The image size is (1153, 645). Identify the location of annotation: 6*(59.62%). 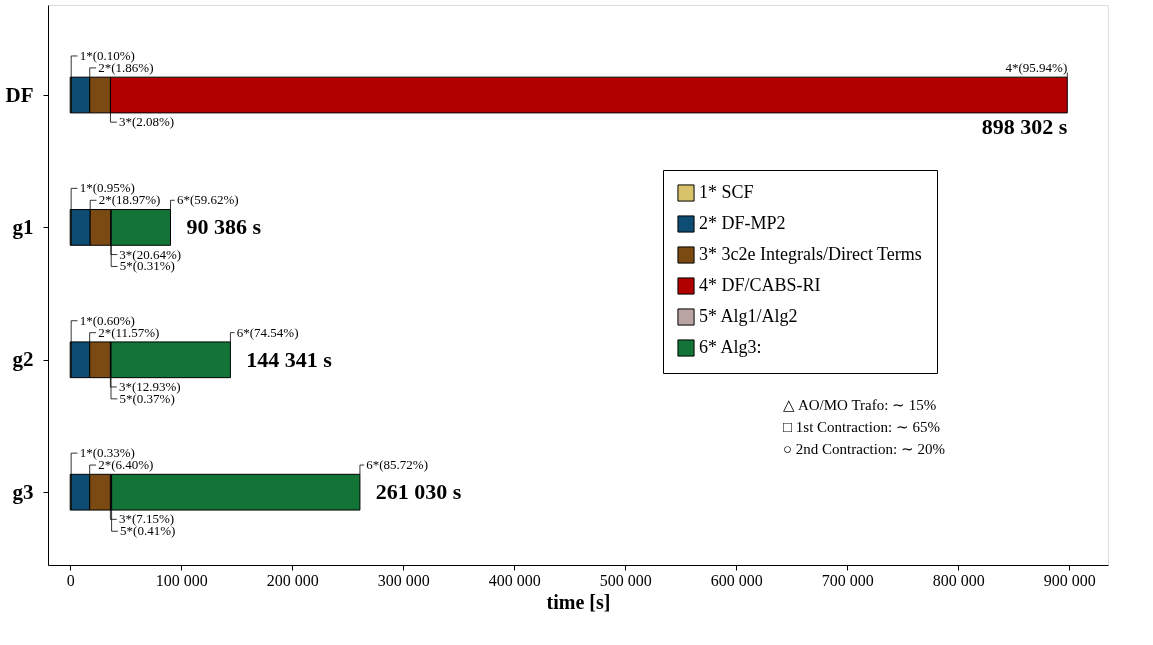
(207, 200).